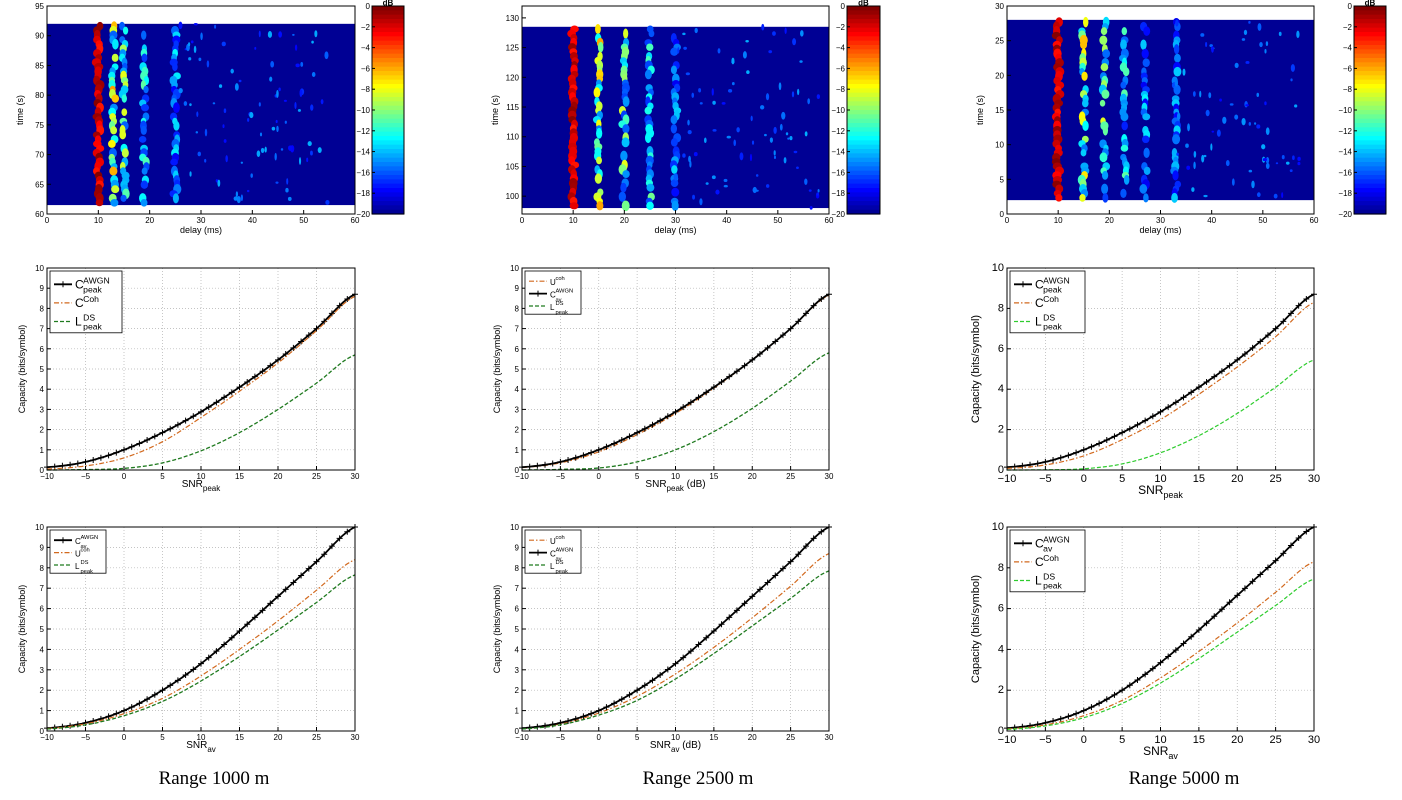 The image size is (1402, 800). What do you see at coordinates (63, 284) in the screenshot?
I see `legend-marker` at bounding box center [63, 284].